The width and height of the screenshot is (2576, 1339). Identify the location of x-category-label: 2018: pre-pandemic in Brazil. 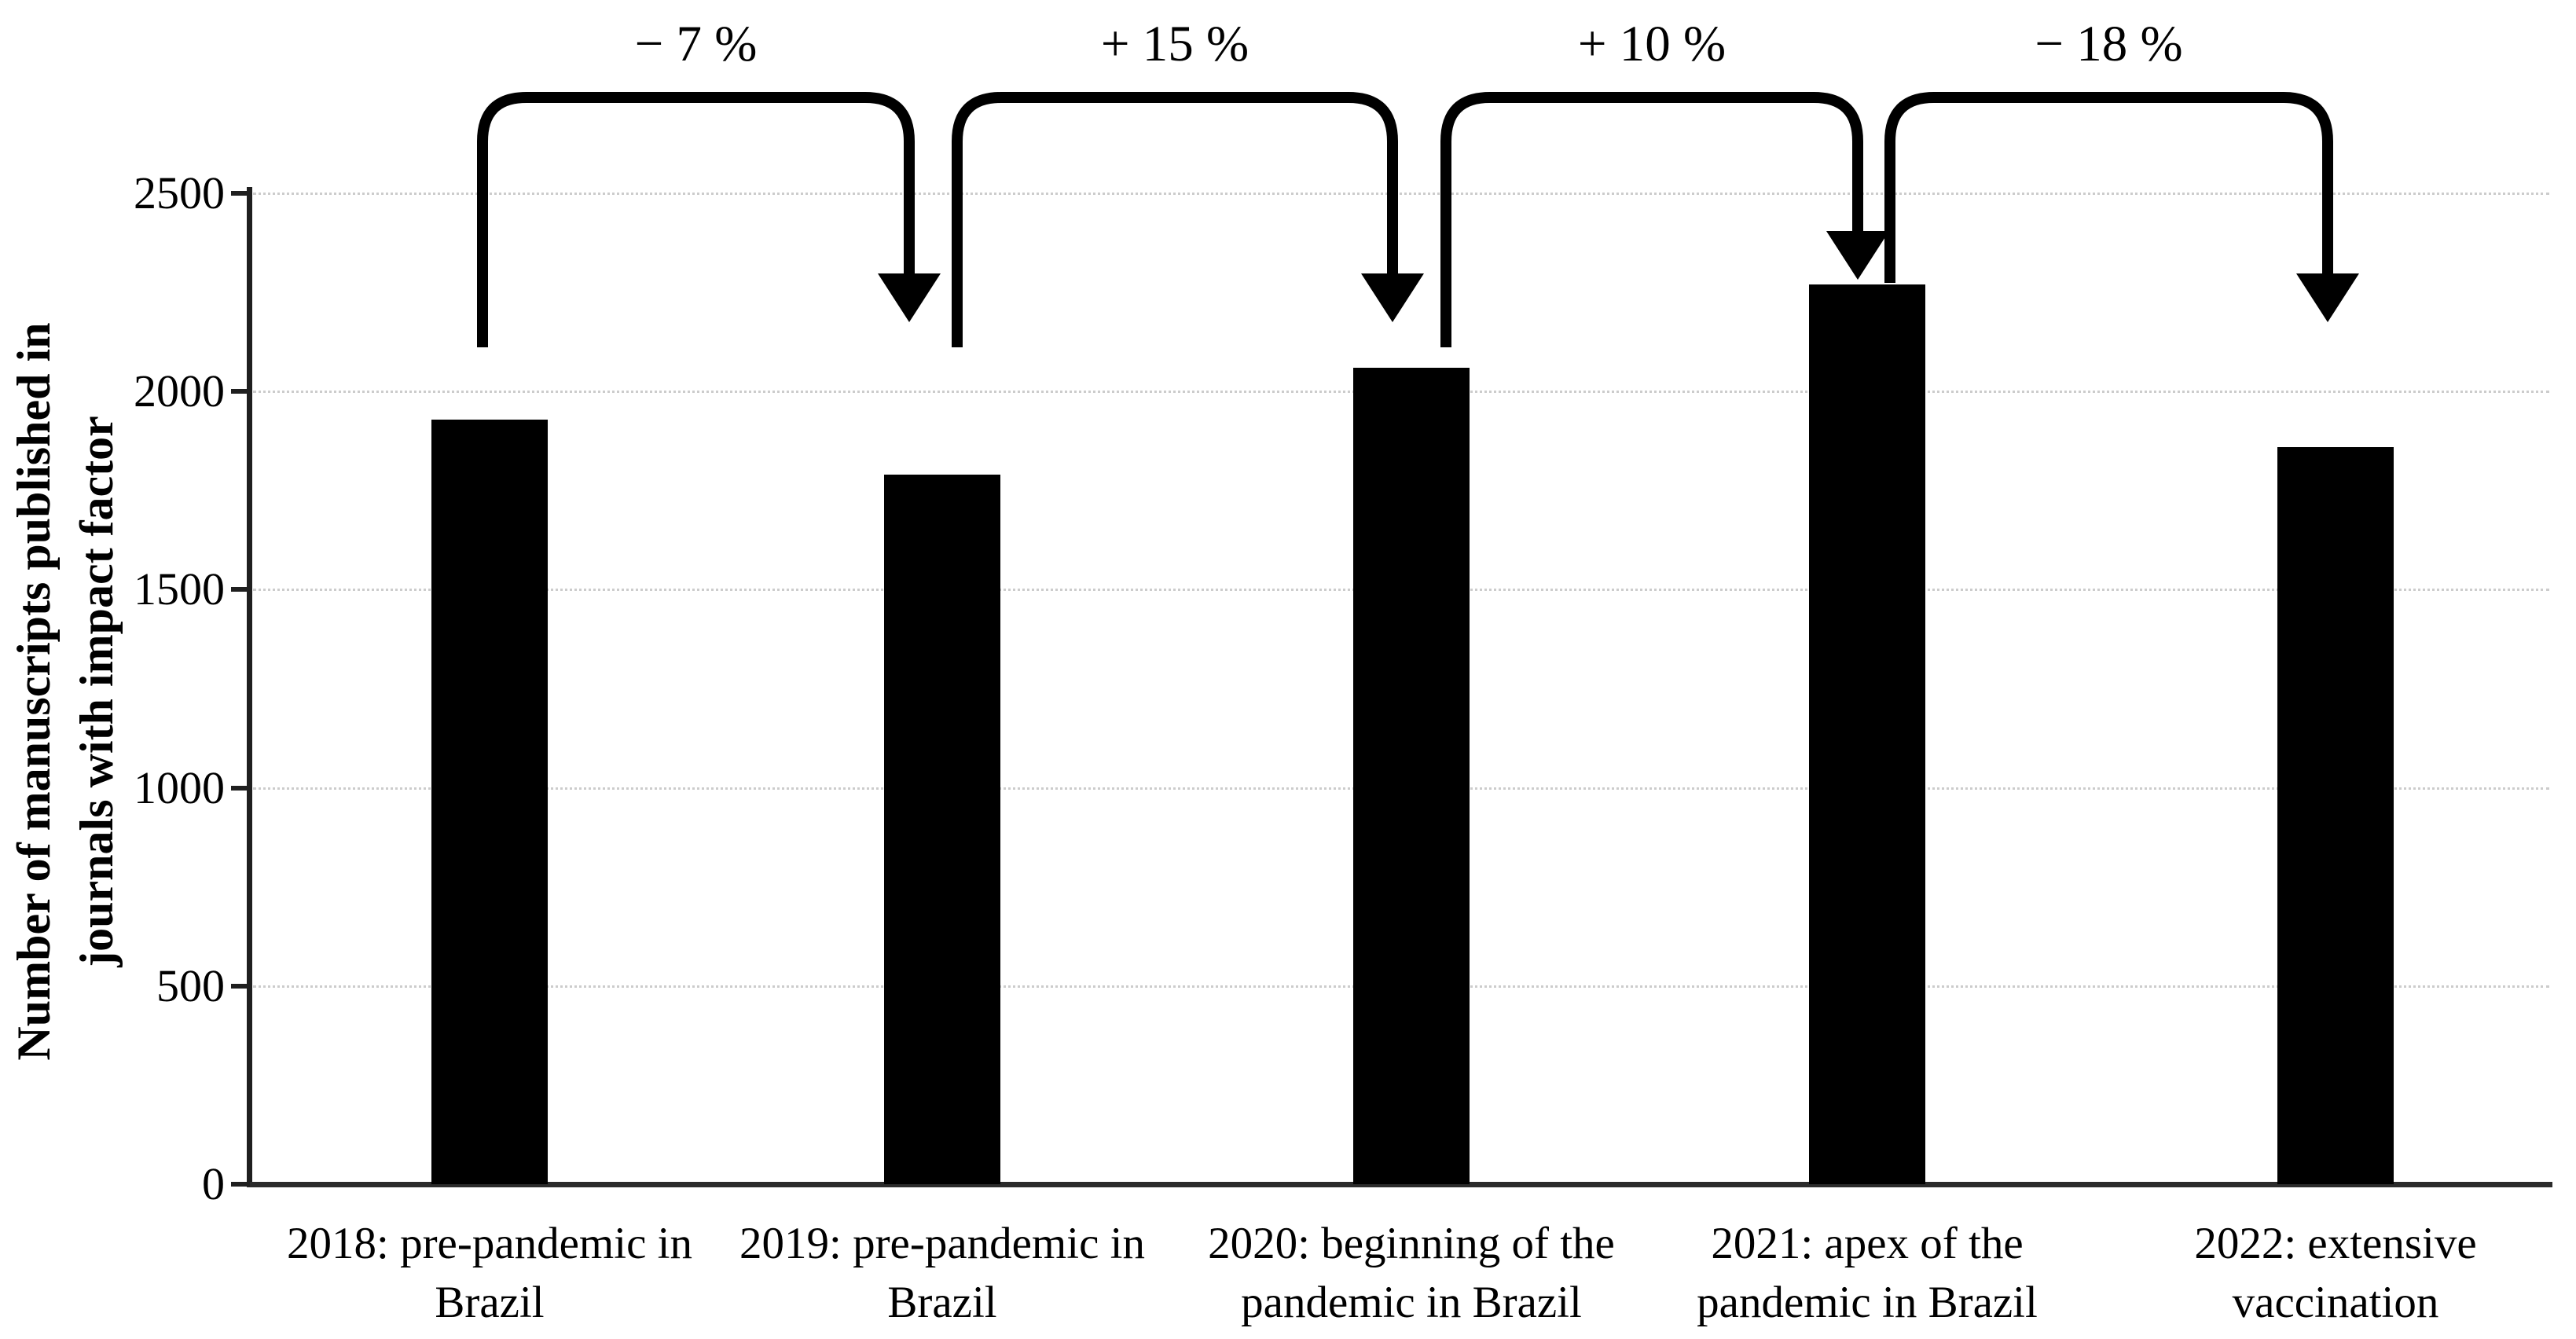
(489, 1273).